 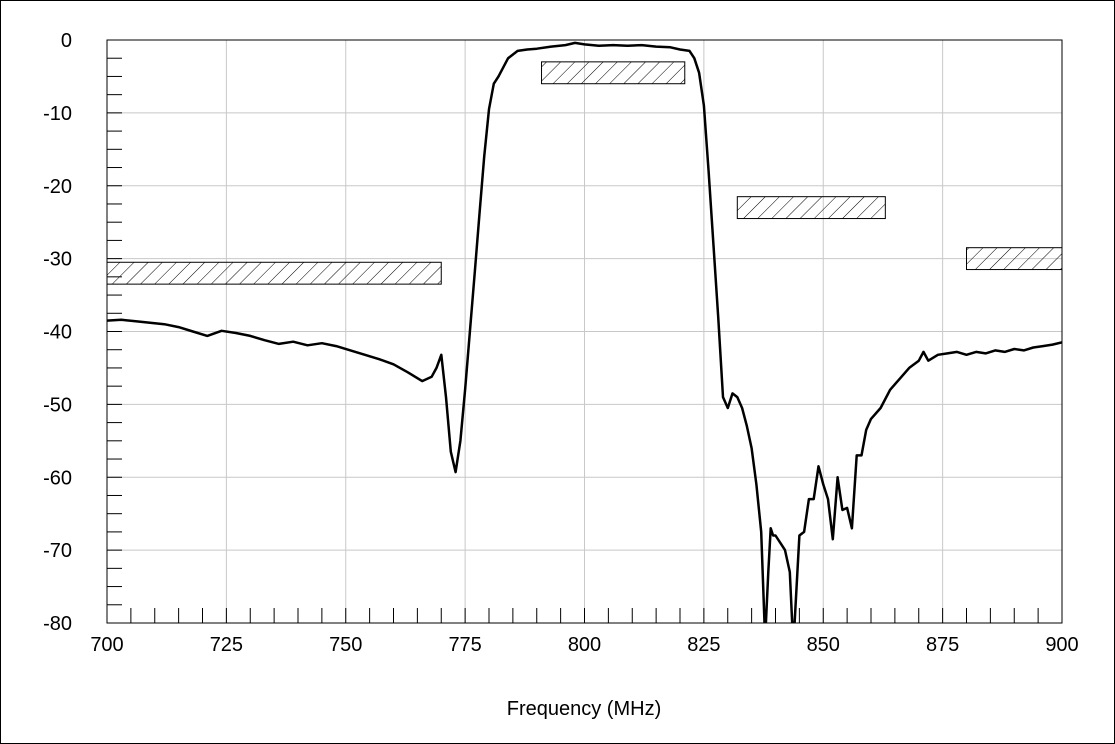 I want to click on y-tick-label: -70, so click(x=57, y=551).